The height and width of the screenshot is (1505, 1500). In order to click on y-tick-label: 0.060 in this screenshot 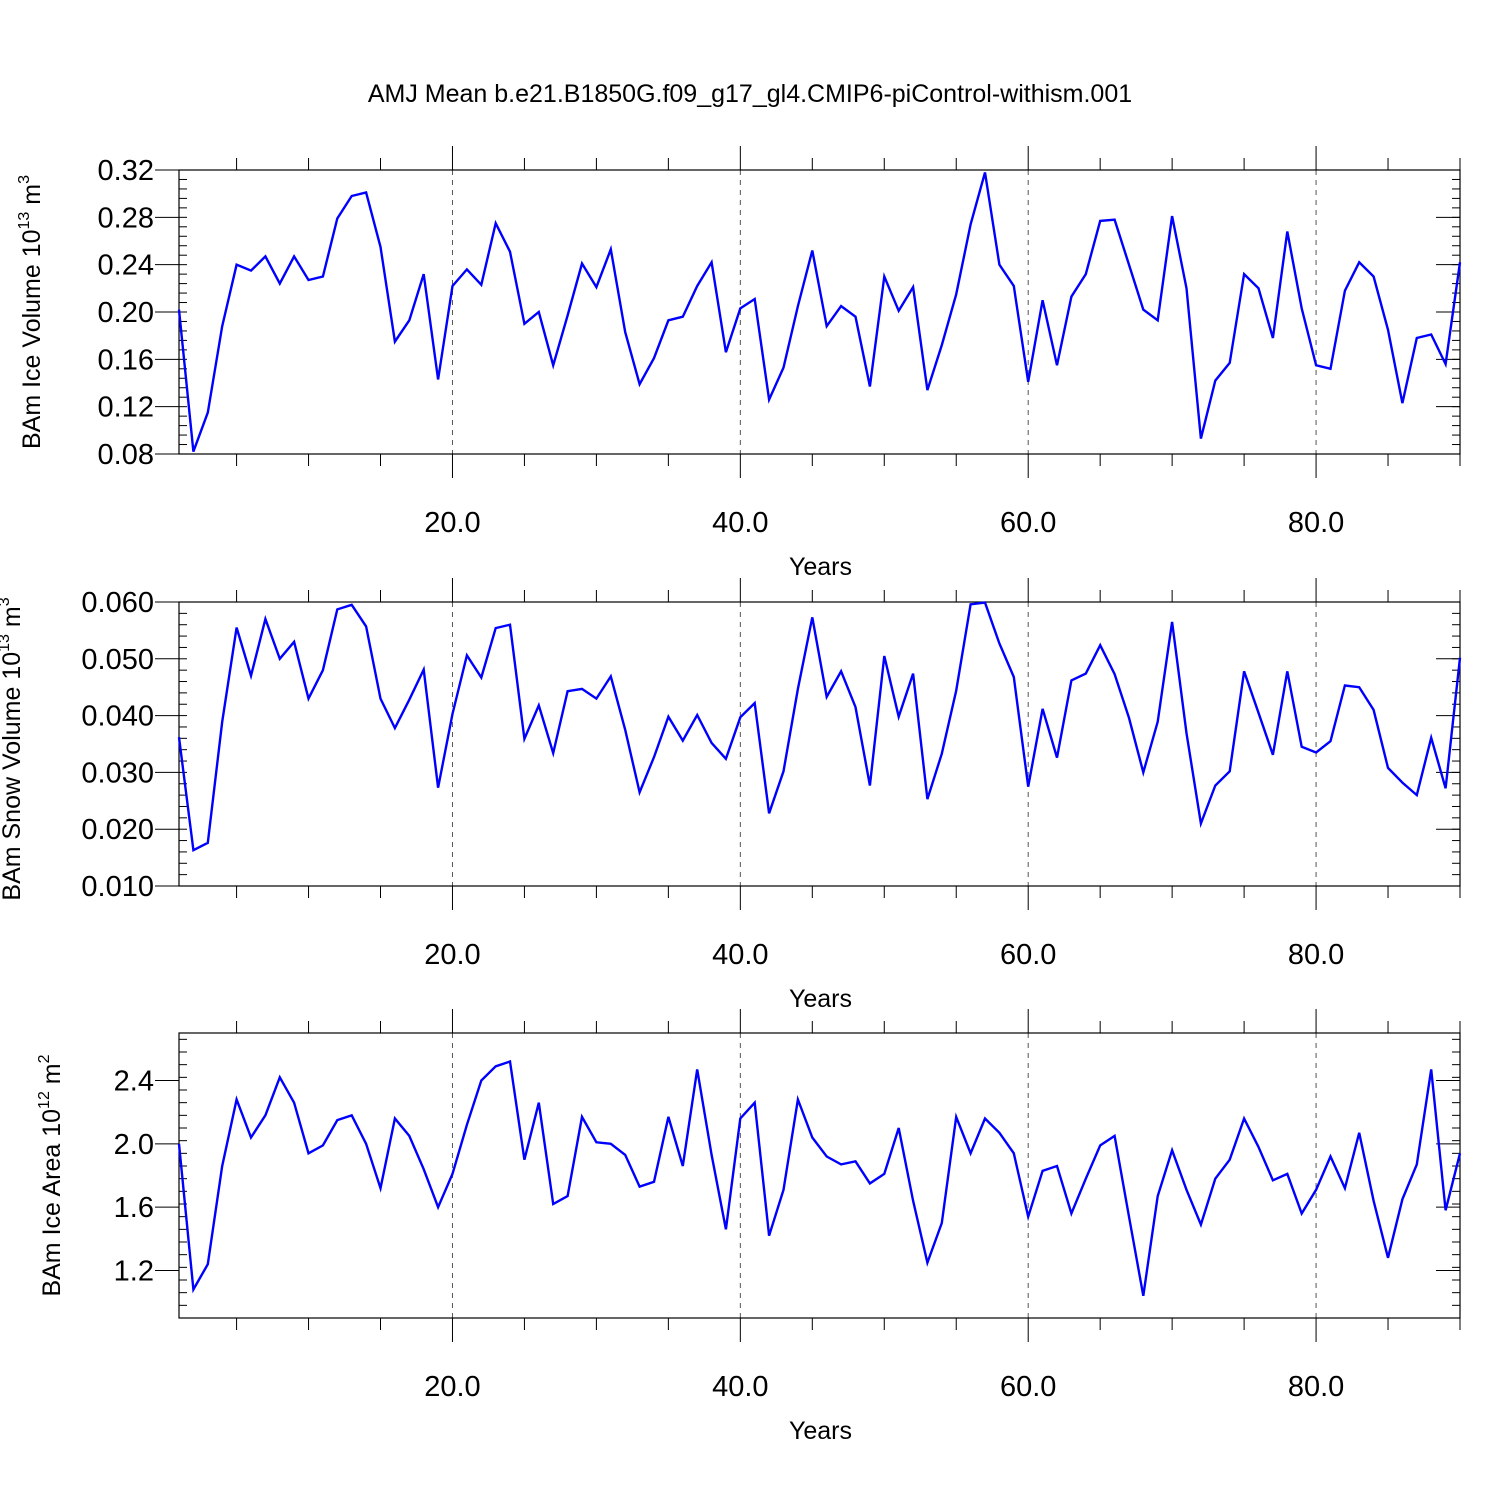, I will do `click(117, 603)`.